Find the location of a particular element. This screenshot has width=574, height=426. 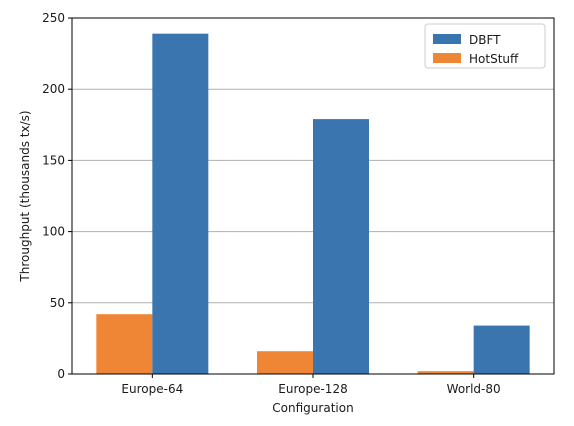

y-tick-label-200: 200 is located at coordinates (53, 89).